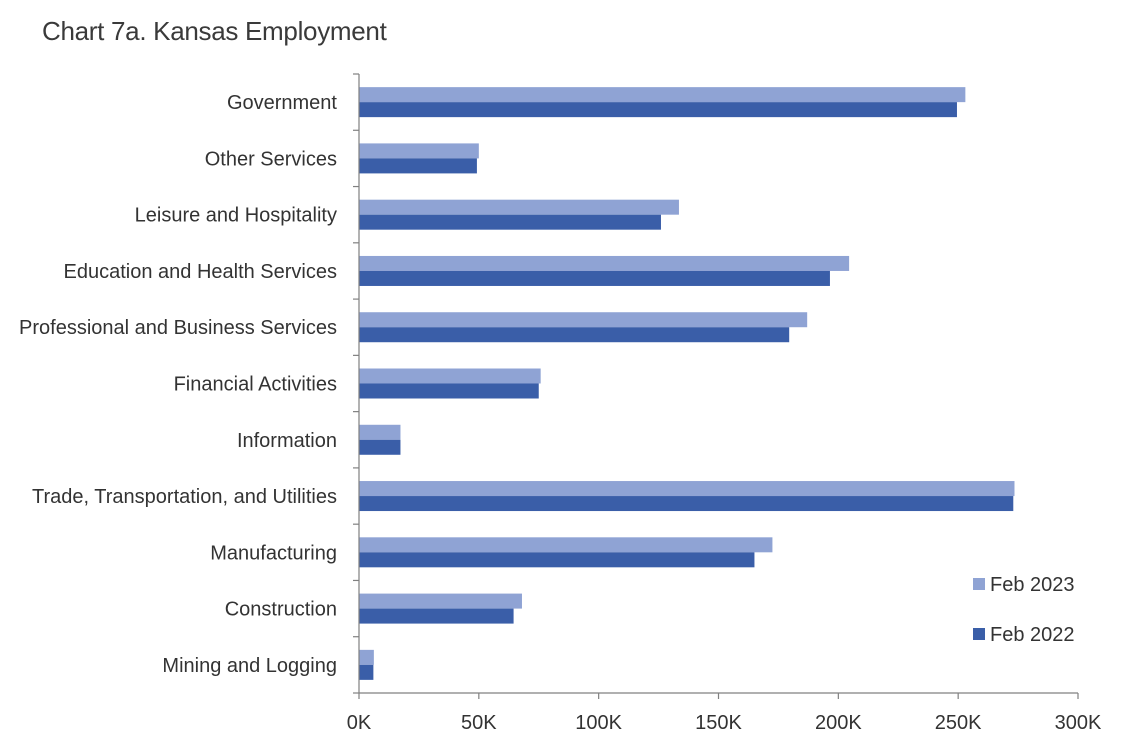  What do you see at coordinates (282, 103) in the screenshot?
I see `category-label: Government` at bounding box center [282, 103].